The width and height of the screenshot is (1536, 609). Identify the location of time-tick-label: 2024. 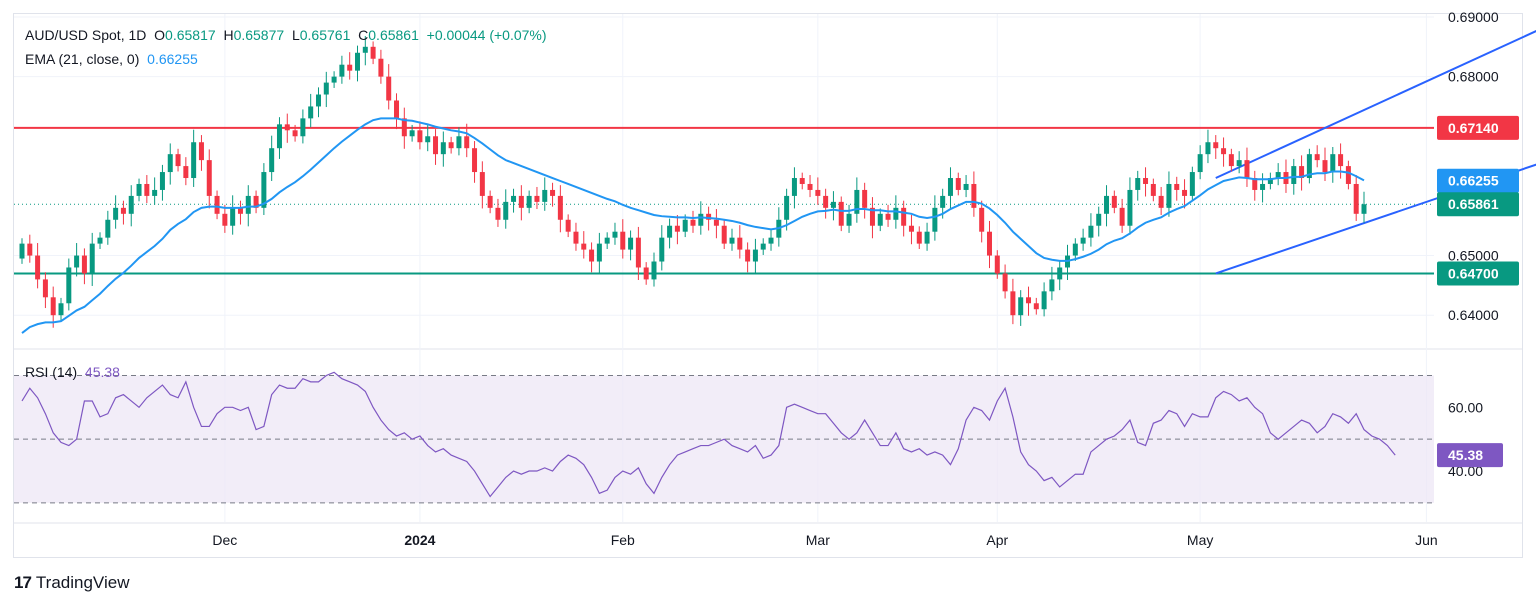
(419, 540).